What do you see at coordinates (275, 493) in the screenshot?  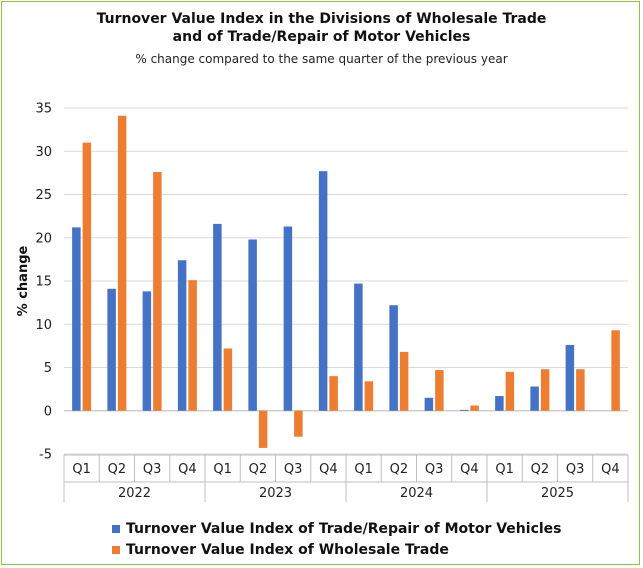 I see `year-label: 2023` at bounding box center [275, 493].